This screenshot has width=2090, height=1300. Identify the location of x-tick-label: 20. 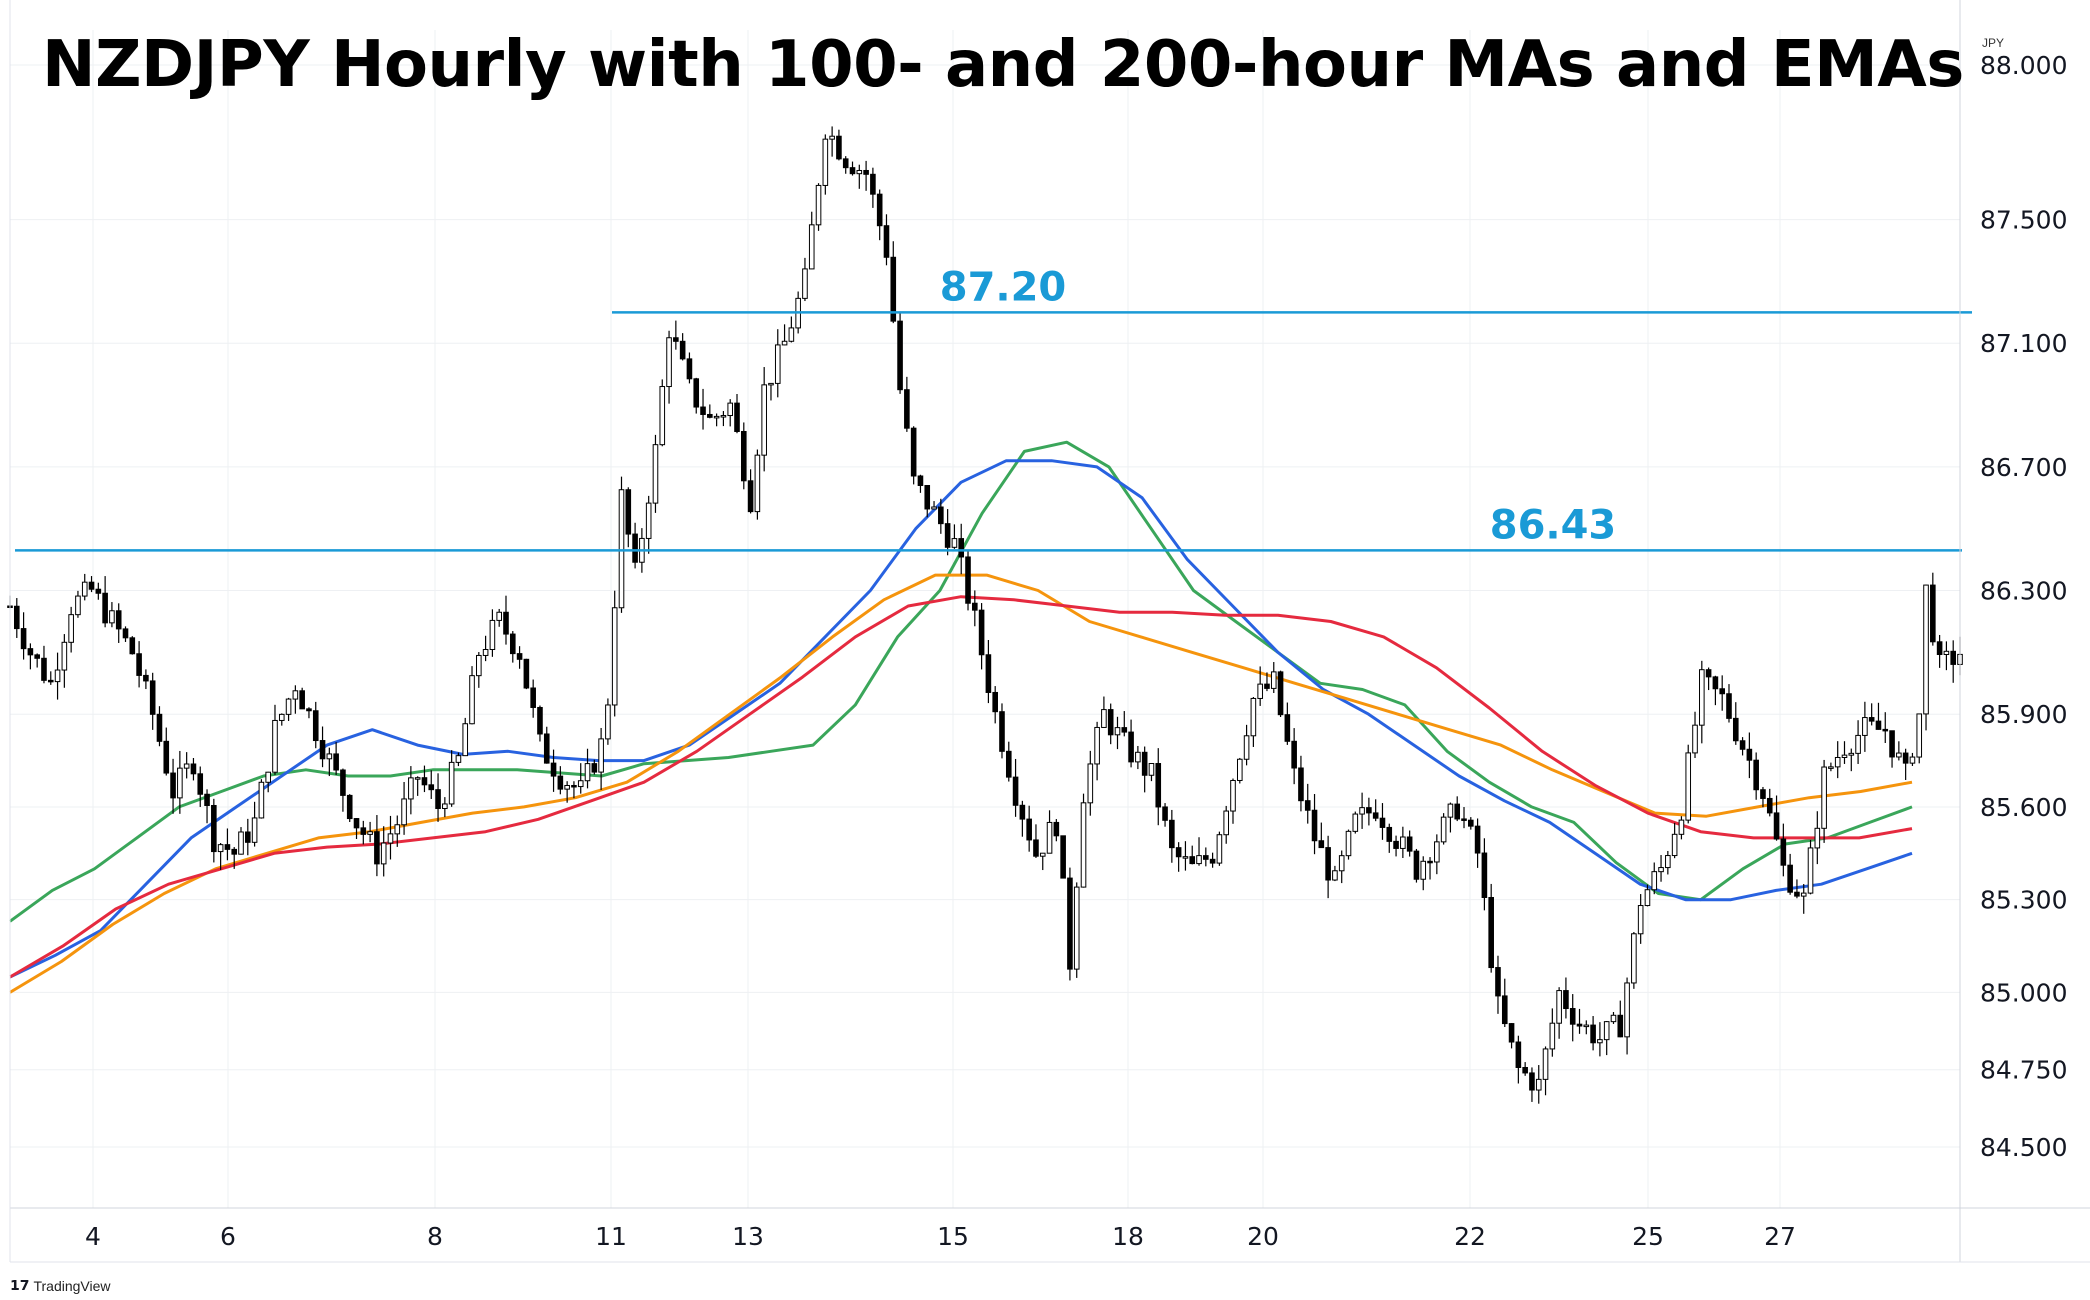
(1263, 1236).